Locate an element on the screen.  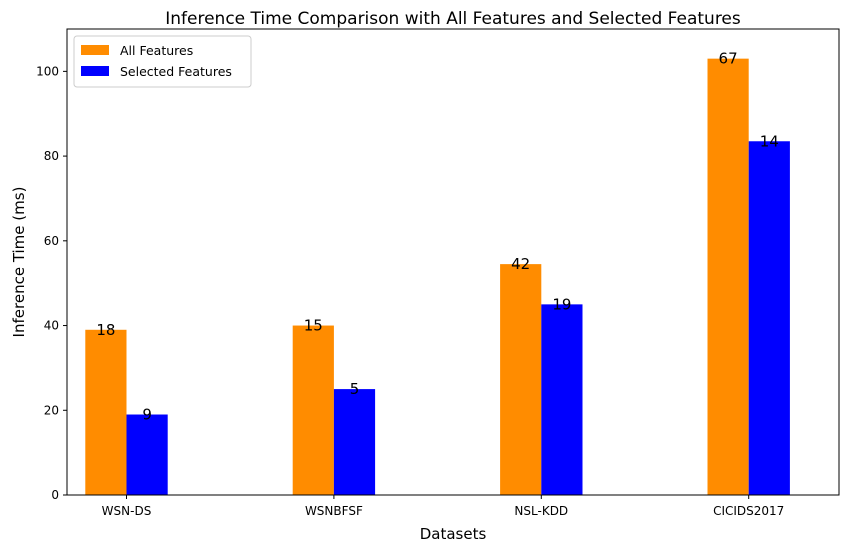
bar-selected-features-cicids2017 is located at coordinates (769, 318).